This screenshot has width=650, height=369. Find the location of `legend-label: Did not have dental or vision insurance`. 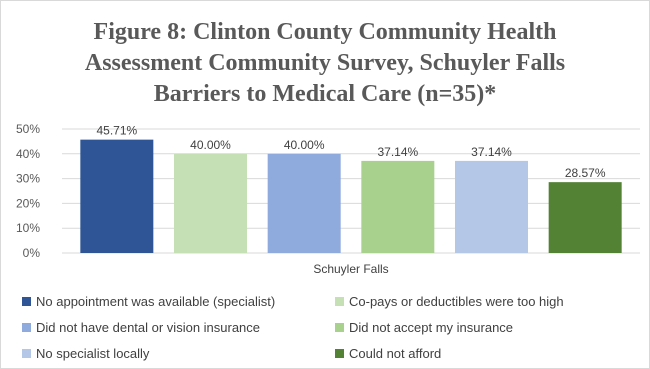

legend-label: Did not have dental or vision insurance is located at coordinates (148, 327).